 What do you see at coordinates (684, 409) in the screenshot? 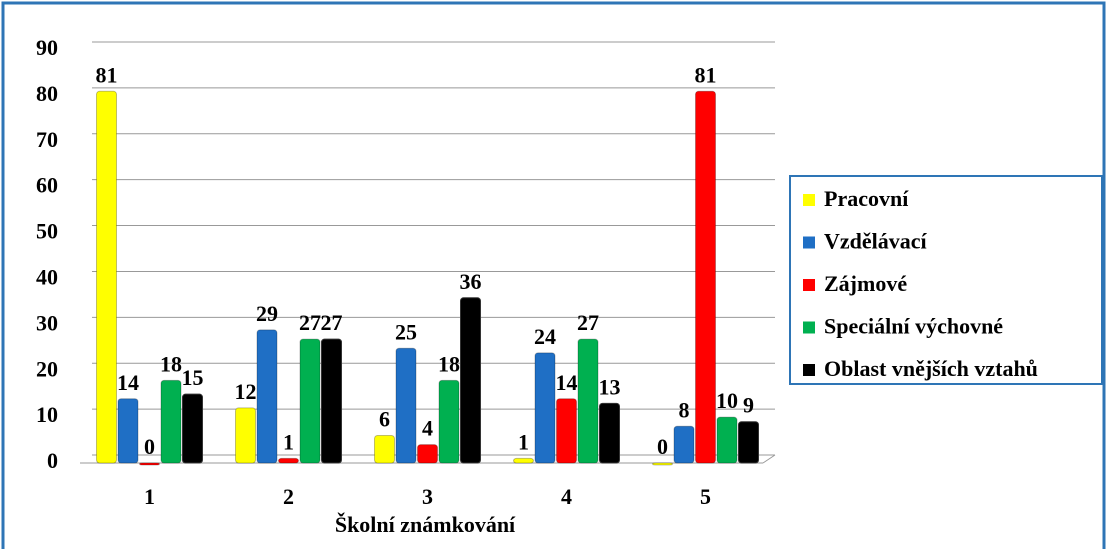
I see `data-label: 8` at bounding box center [684, 409].